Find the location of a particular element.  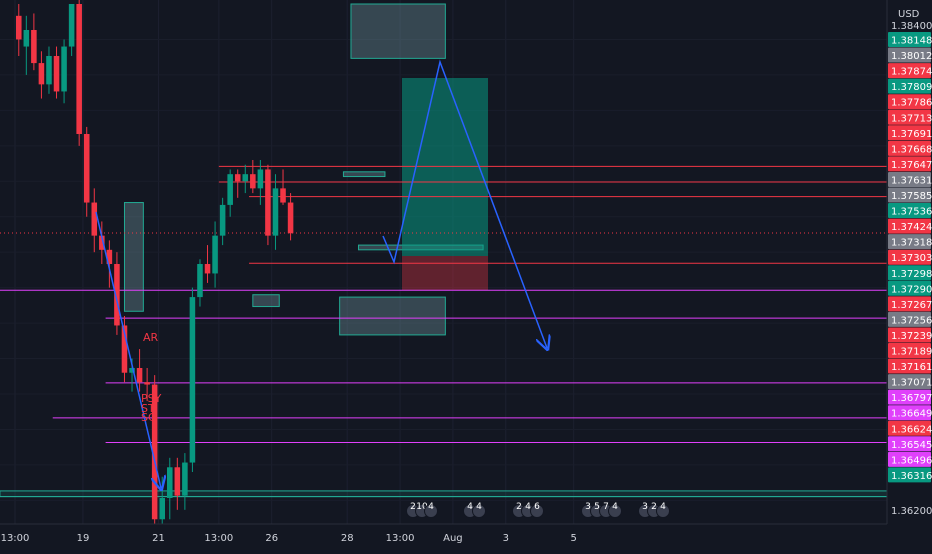

price-tag-label: 1.37318 is located at coordinates (911, 243).